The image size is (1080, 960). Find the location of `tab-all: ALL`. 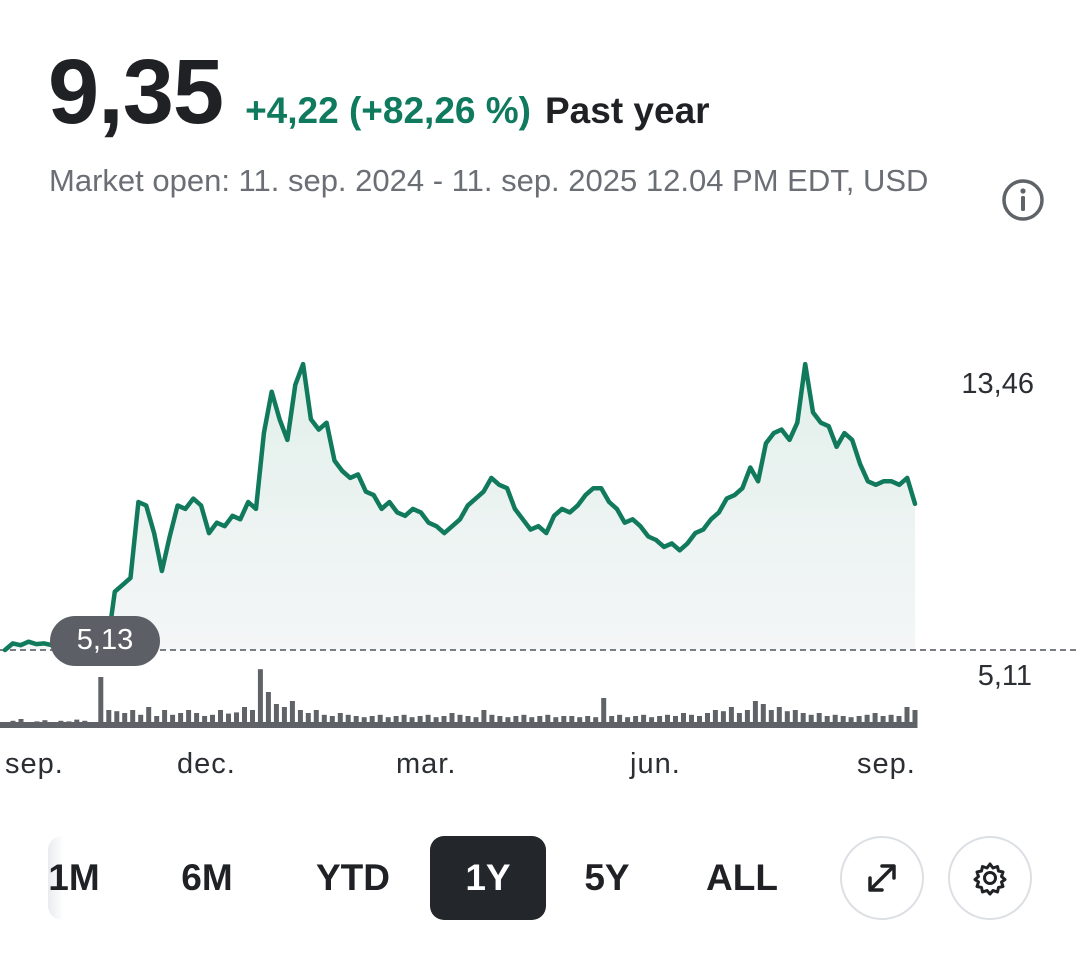

tab-all: ALL is located at coordinates (742, 877).